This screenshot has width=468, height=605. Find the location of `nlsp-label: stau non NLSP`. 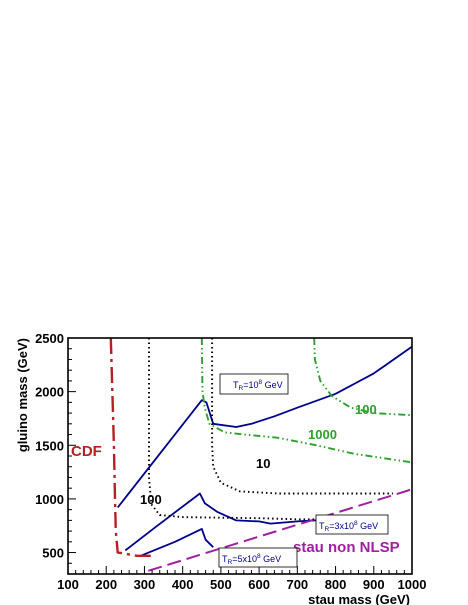

nlsp-label: stau non NLSP is located at coordinates (346, 547).